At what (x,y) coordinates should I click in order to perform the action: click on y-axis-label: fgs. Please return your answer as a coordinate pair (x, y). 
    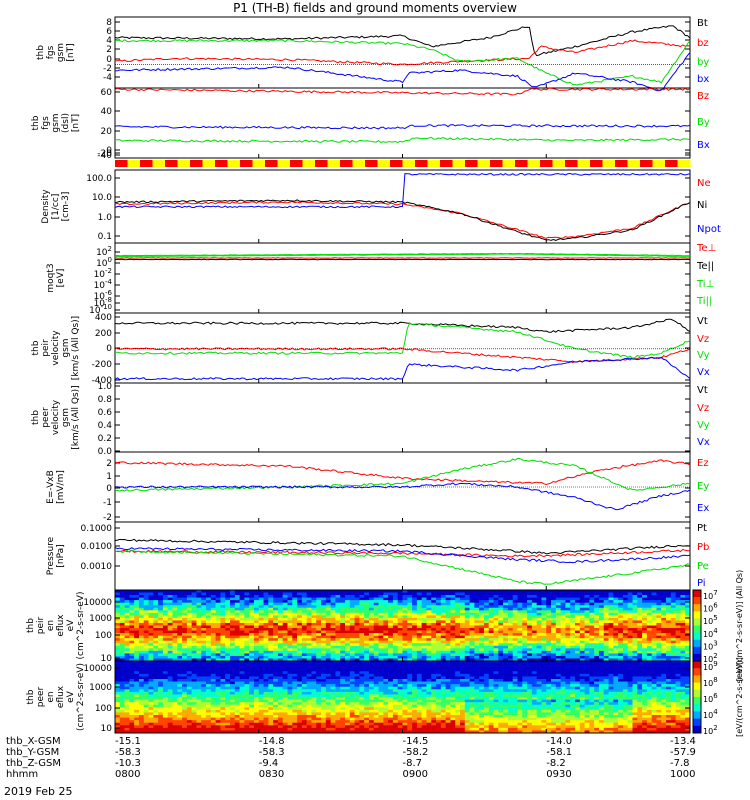
    Looking at the image, I should click on (46, 123).